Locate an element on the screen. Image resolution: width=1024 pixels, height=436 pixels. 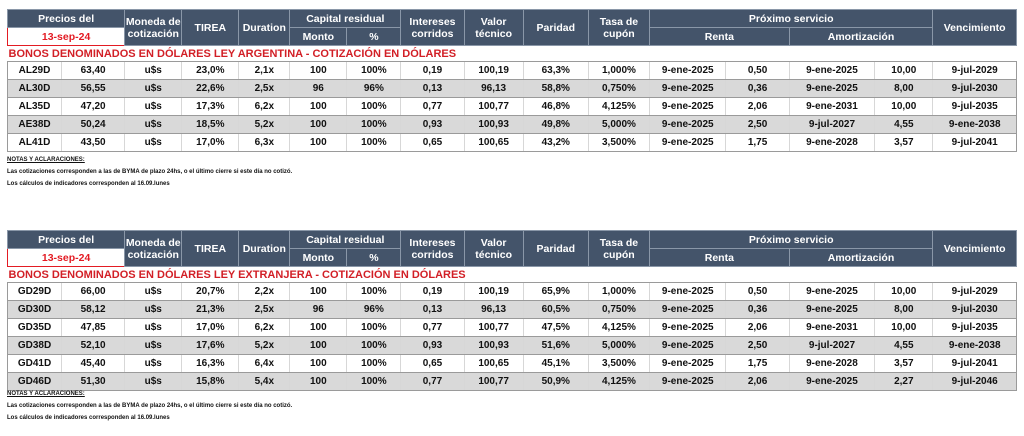
paridad-cell: 49,8% is located at coordinates (555, 124).